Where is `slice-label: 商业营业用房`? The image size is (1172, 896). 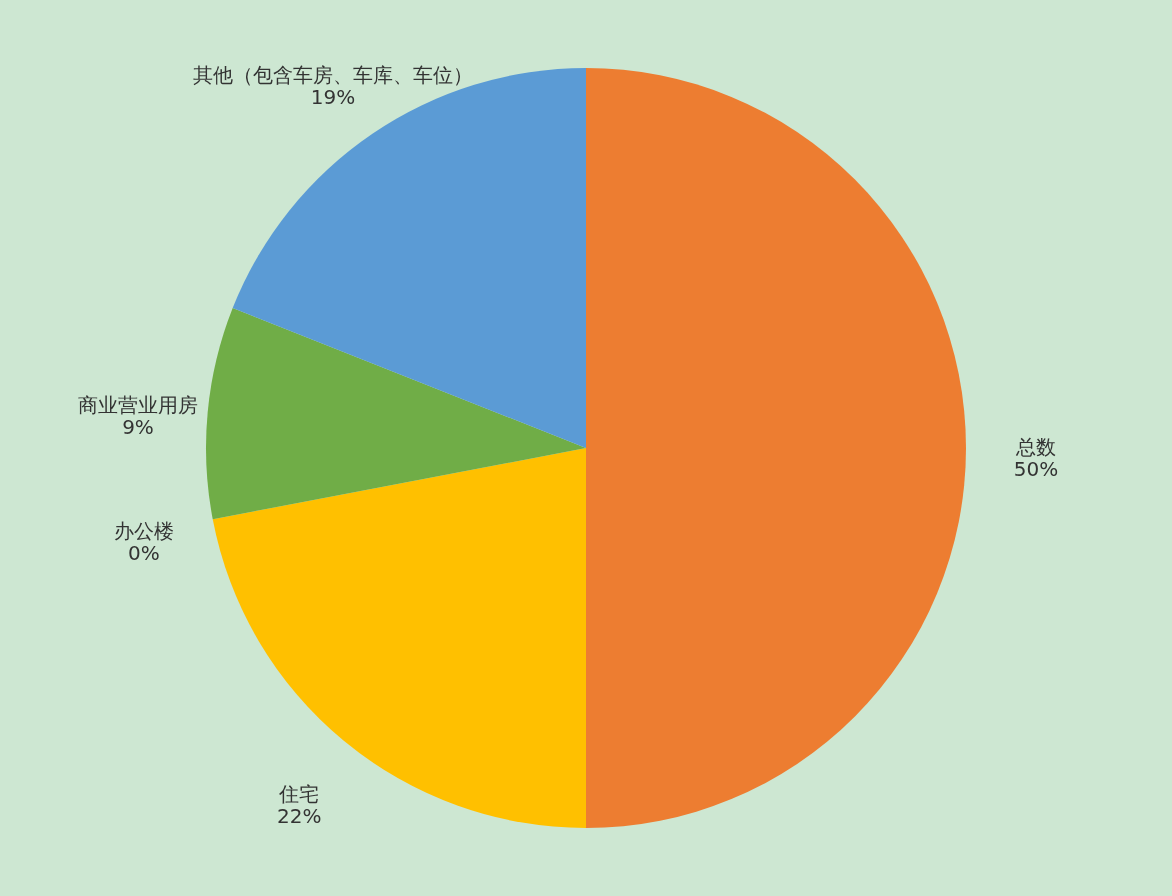
slice-label: 商业营业用房 is located at coordinates (138, 404).